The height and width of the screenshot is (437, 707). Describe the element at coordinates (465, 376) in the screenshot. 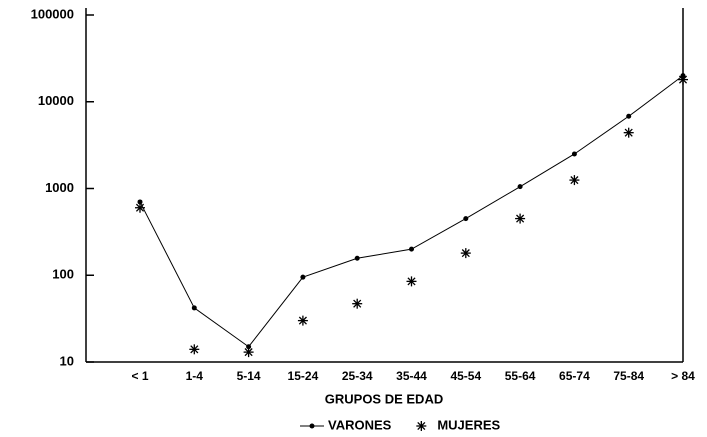

I see `x-tick-label: 45-54` at that location.